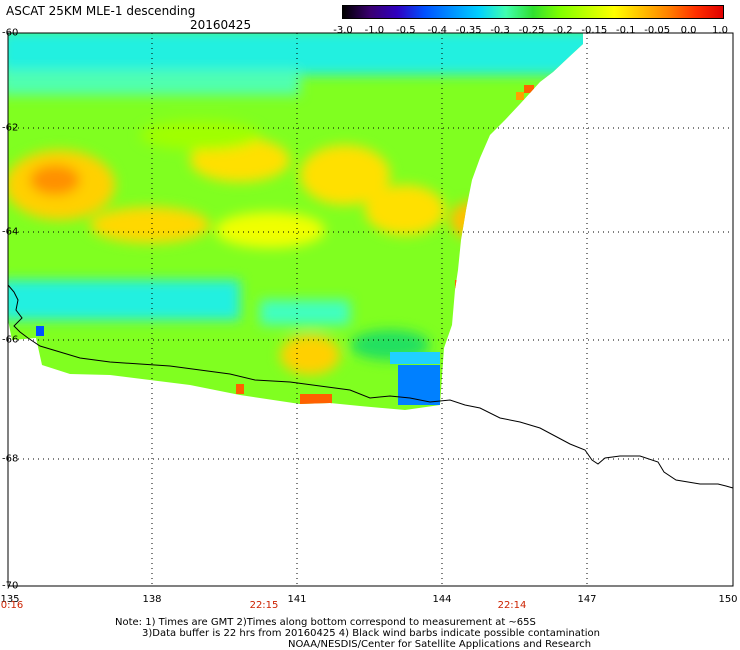 Image resolution: width=740 pixels, height=650 pixels. What do you see at coordinates (343, 30) in the screenshot?
I see `colorbar-tick-label: -3.0` at bounding box center [343, 30].